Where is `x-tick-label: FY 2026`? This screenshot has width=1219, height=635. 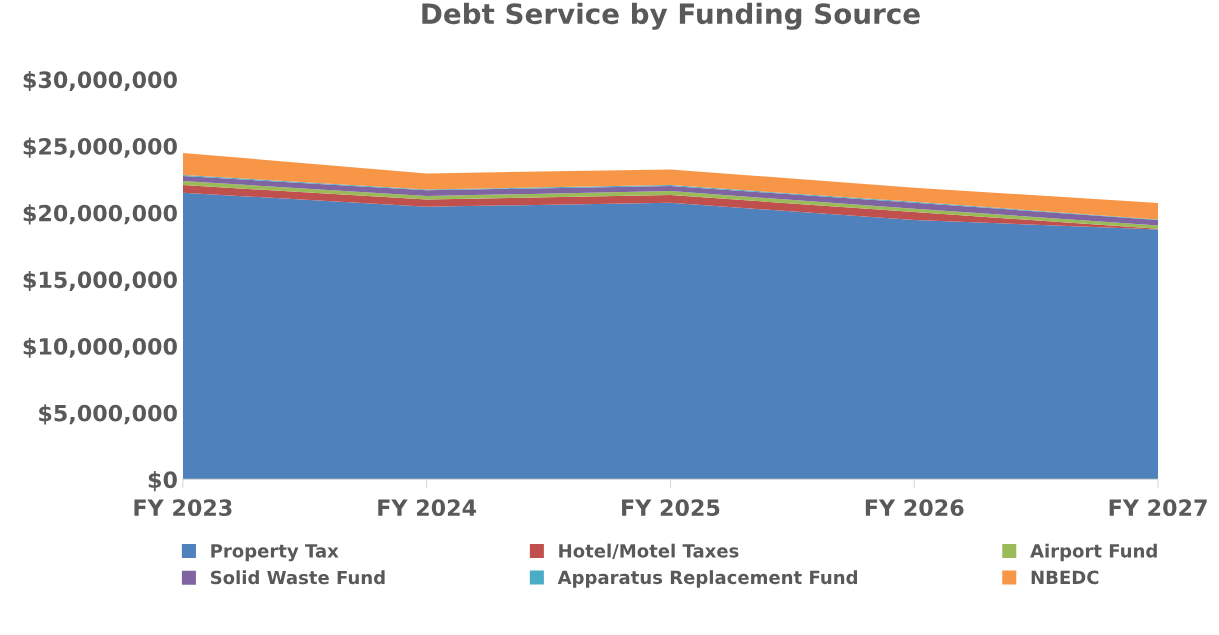 x-tick-label: FY 2026 is located at coordinates (914, 508).